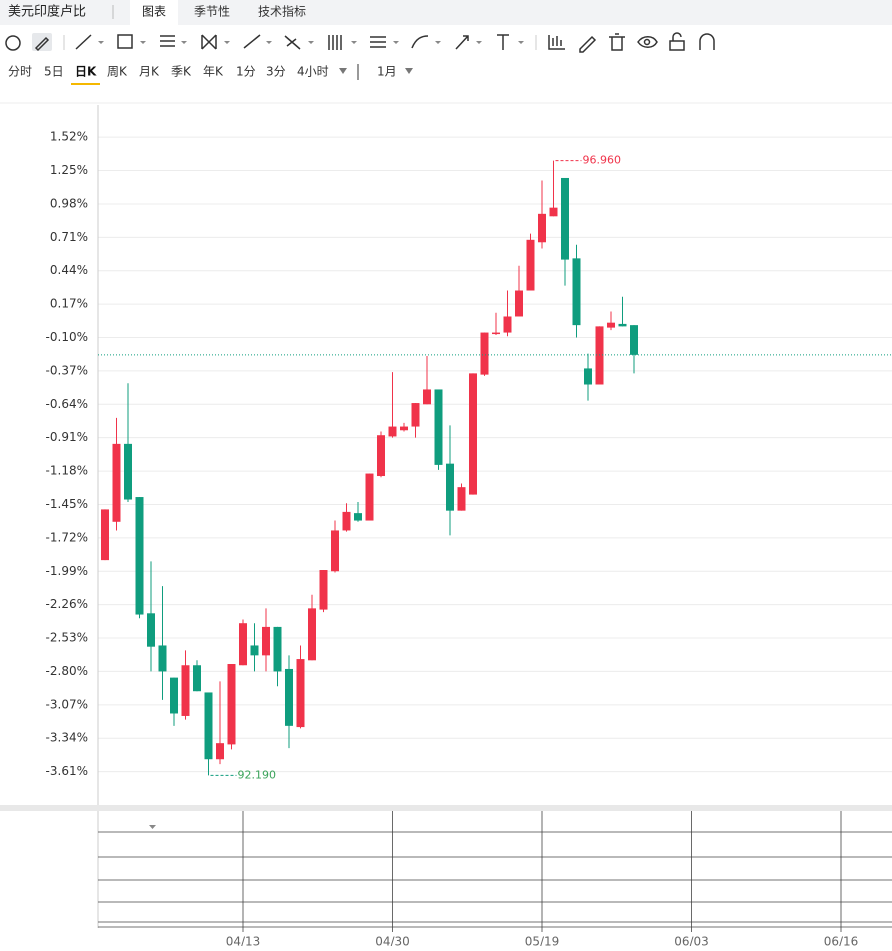  I want to click on period-option: 月K, so click(149, 72).